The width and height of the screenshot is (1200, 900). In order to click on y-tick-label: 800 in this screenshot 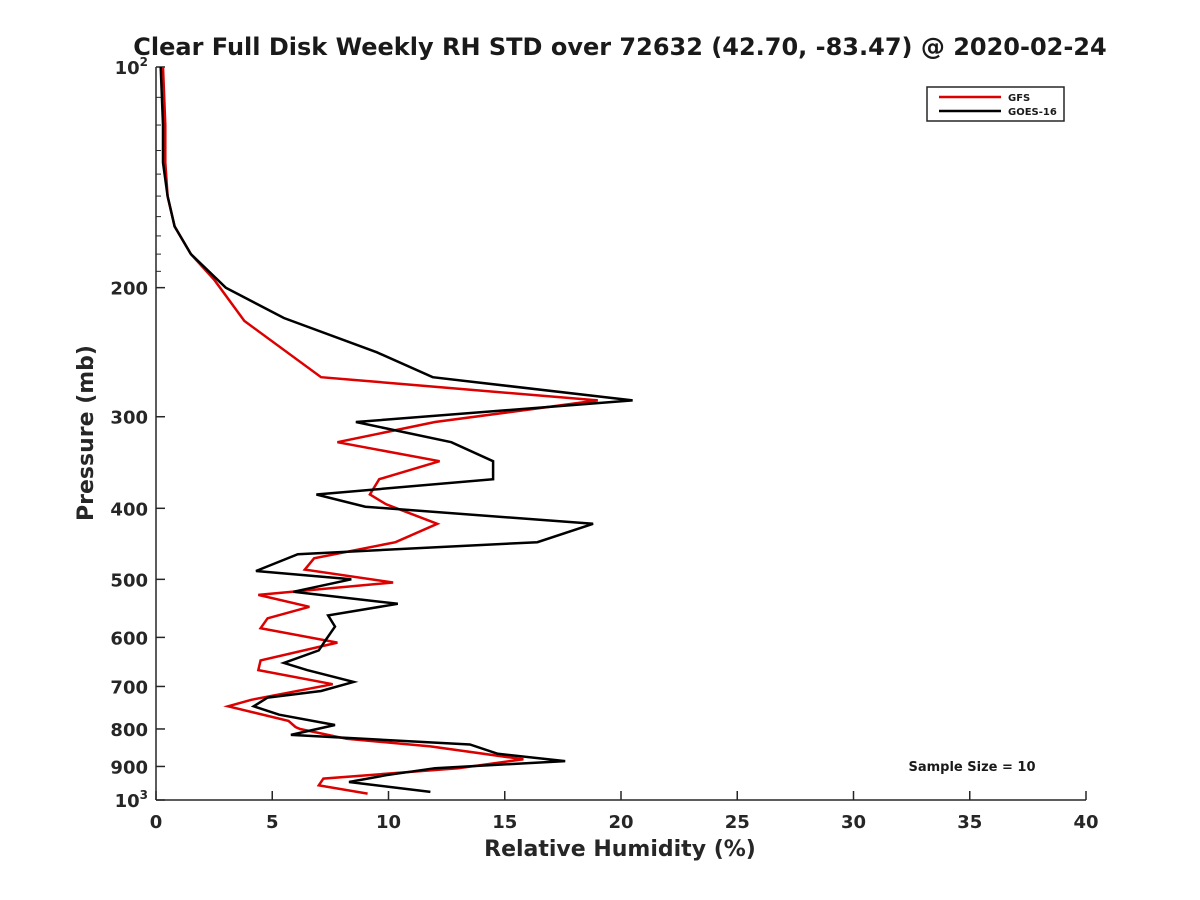, I will do `click(129, 730)`.